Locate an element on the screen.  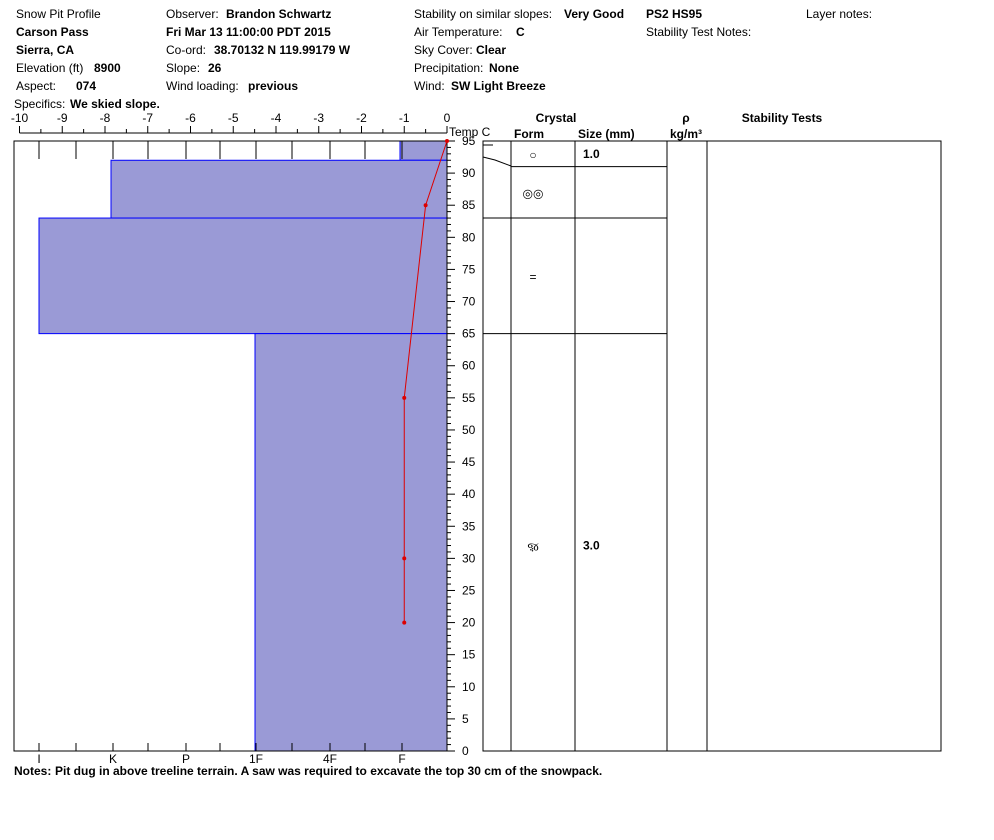
air-temp-value: C is located at coordinates (520, 32).